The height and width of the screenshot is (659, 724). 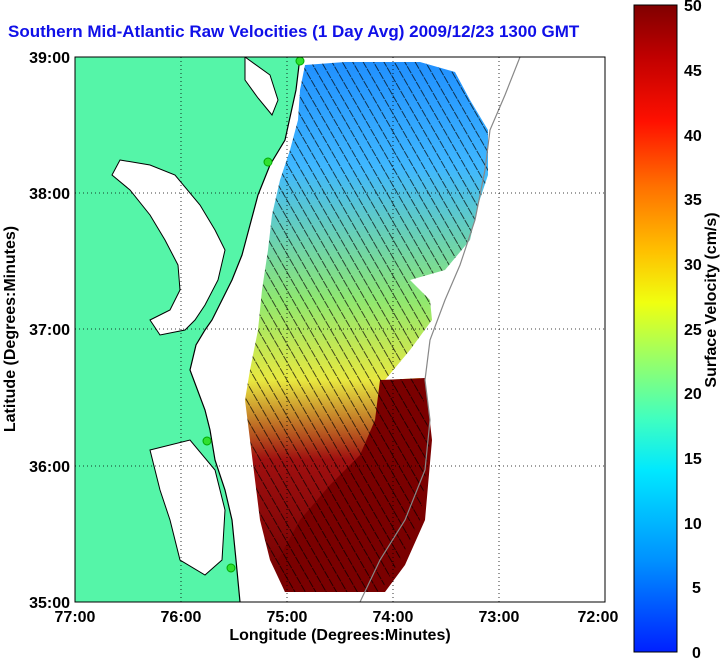 I want to click on colorbar-tick: 25, so click(x=693, y=330).